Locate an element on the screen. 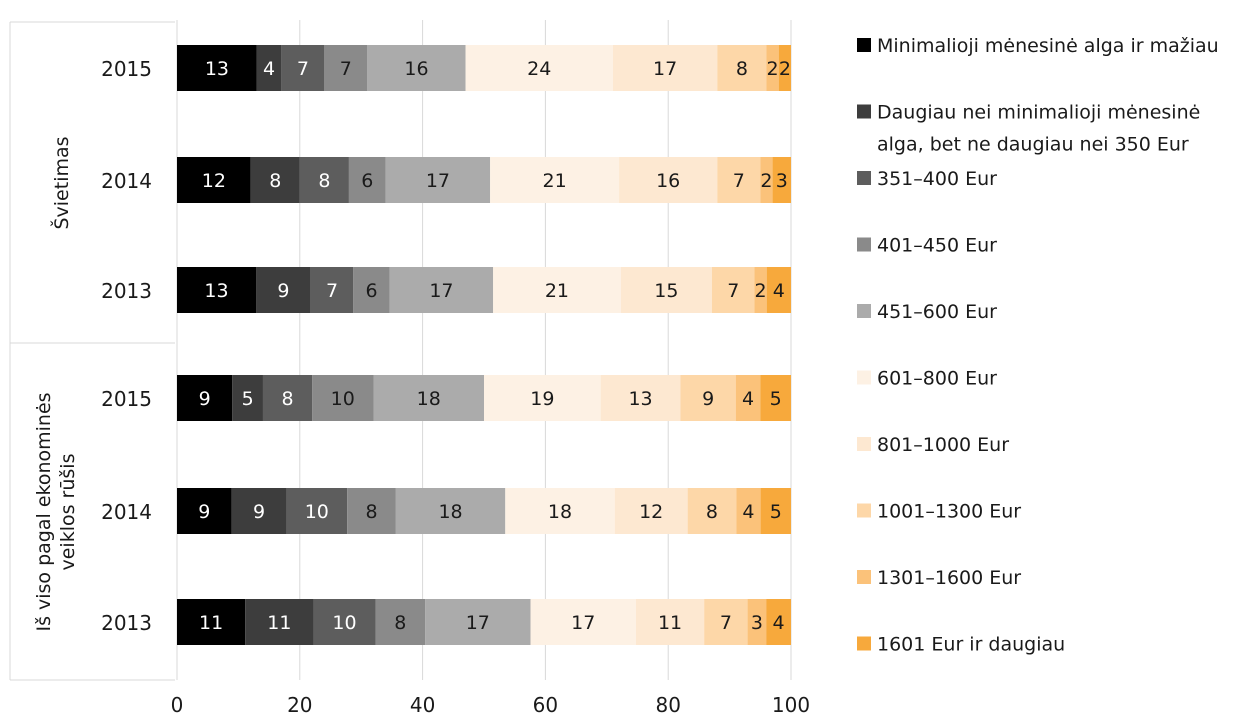 This screenshot has height=718, width=1251. legend-label: 451–600 Eur is located at coordinates (937, 312).